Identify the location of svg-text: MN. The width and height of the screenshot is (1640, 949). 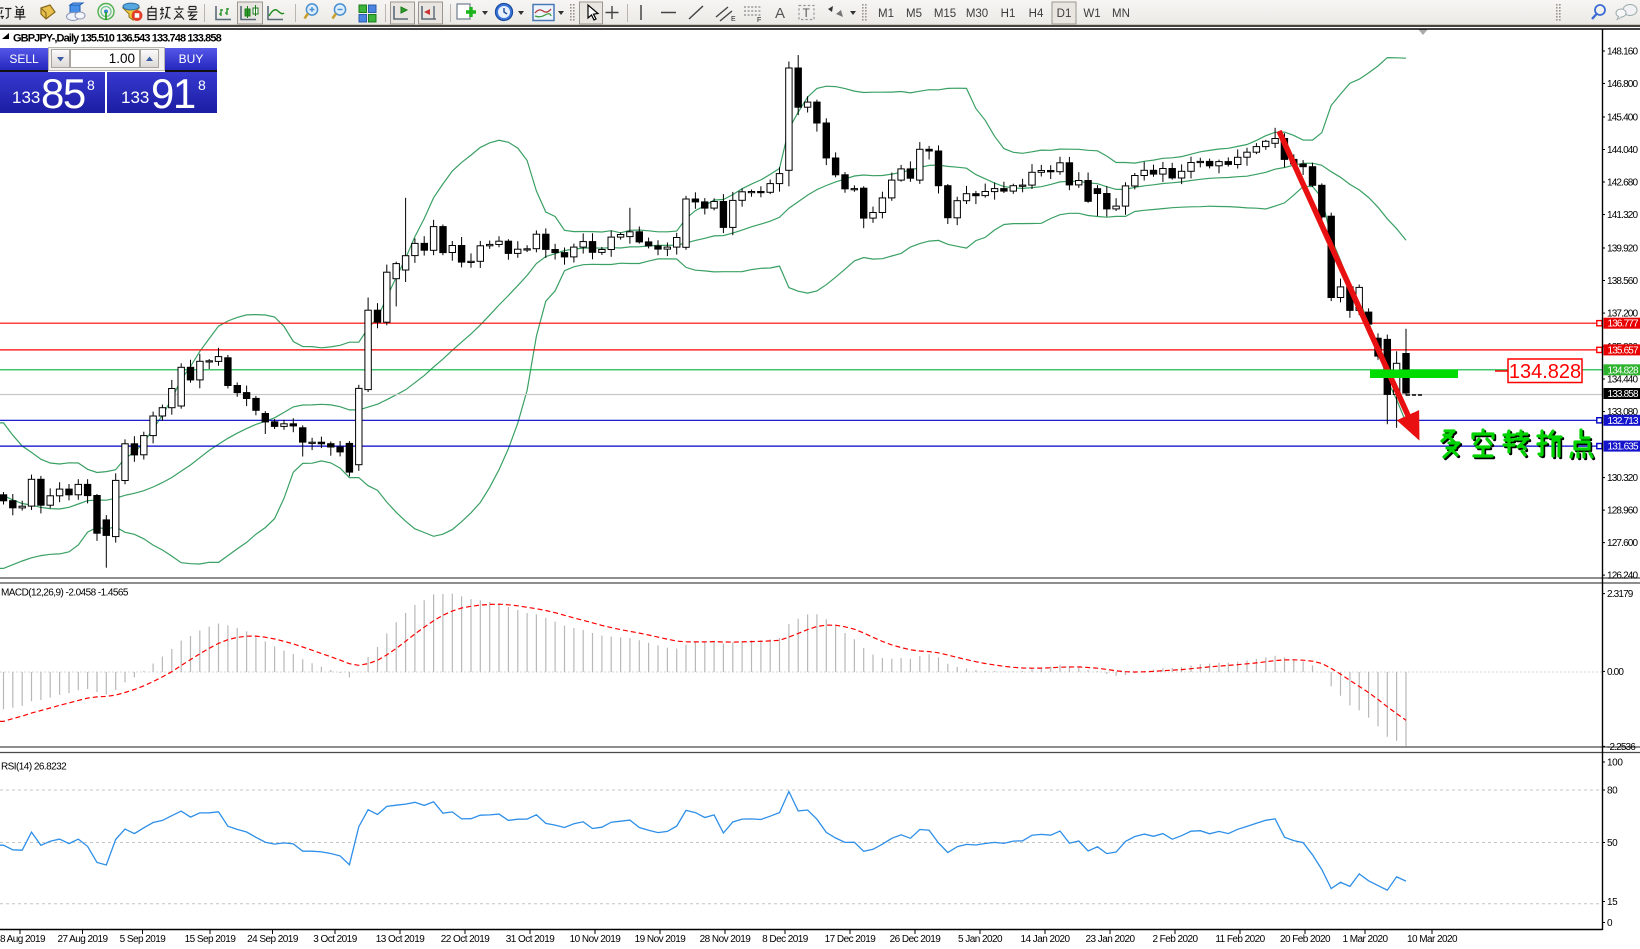
(1121, 14).